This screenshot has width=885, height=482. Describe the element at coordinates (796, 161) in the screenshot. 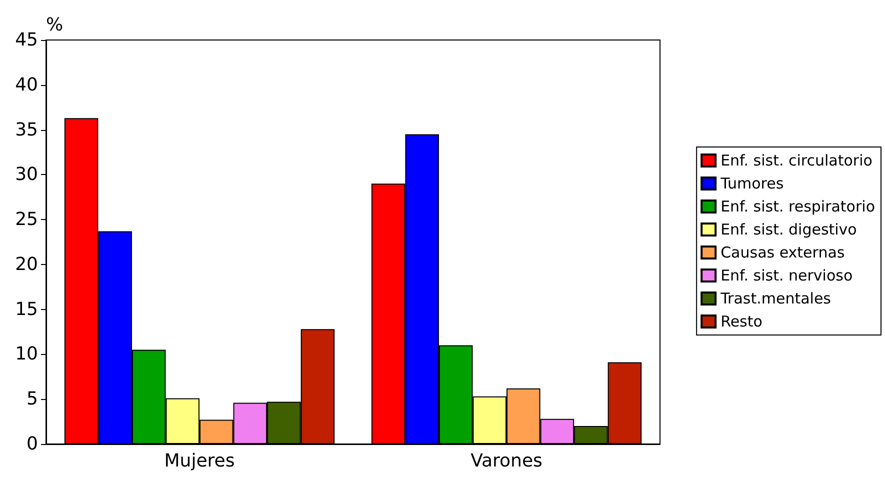

I see `legend-label: Enf. sist. circulatorio` at that location.